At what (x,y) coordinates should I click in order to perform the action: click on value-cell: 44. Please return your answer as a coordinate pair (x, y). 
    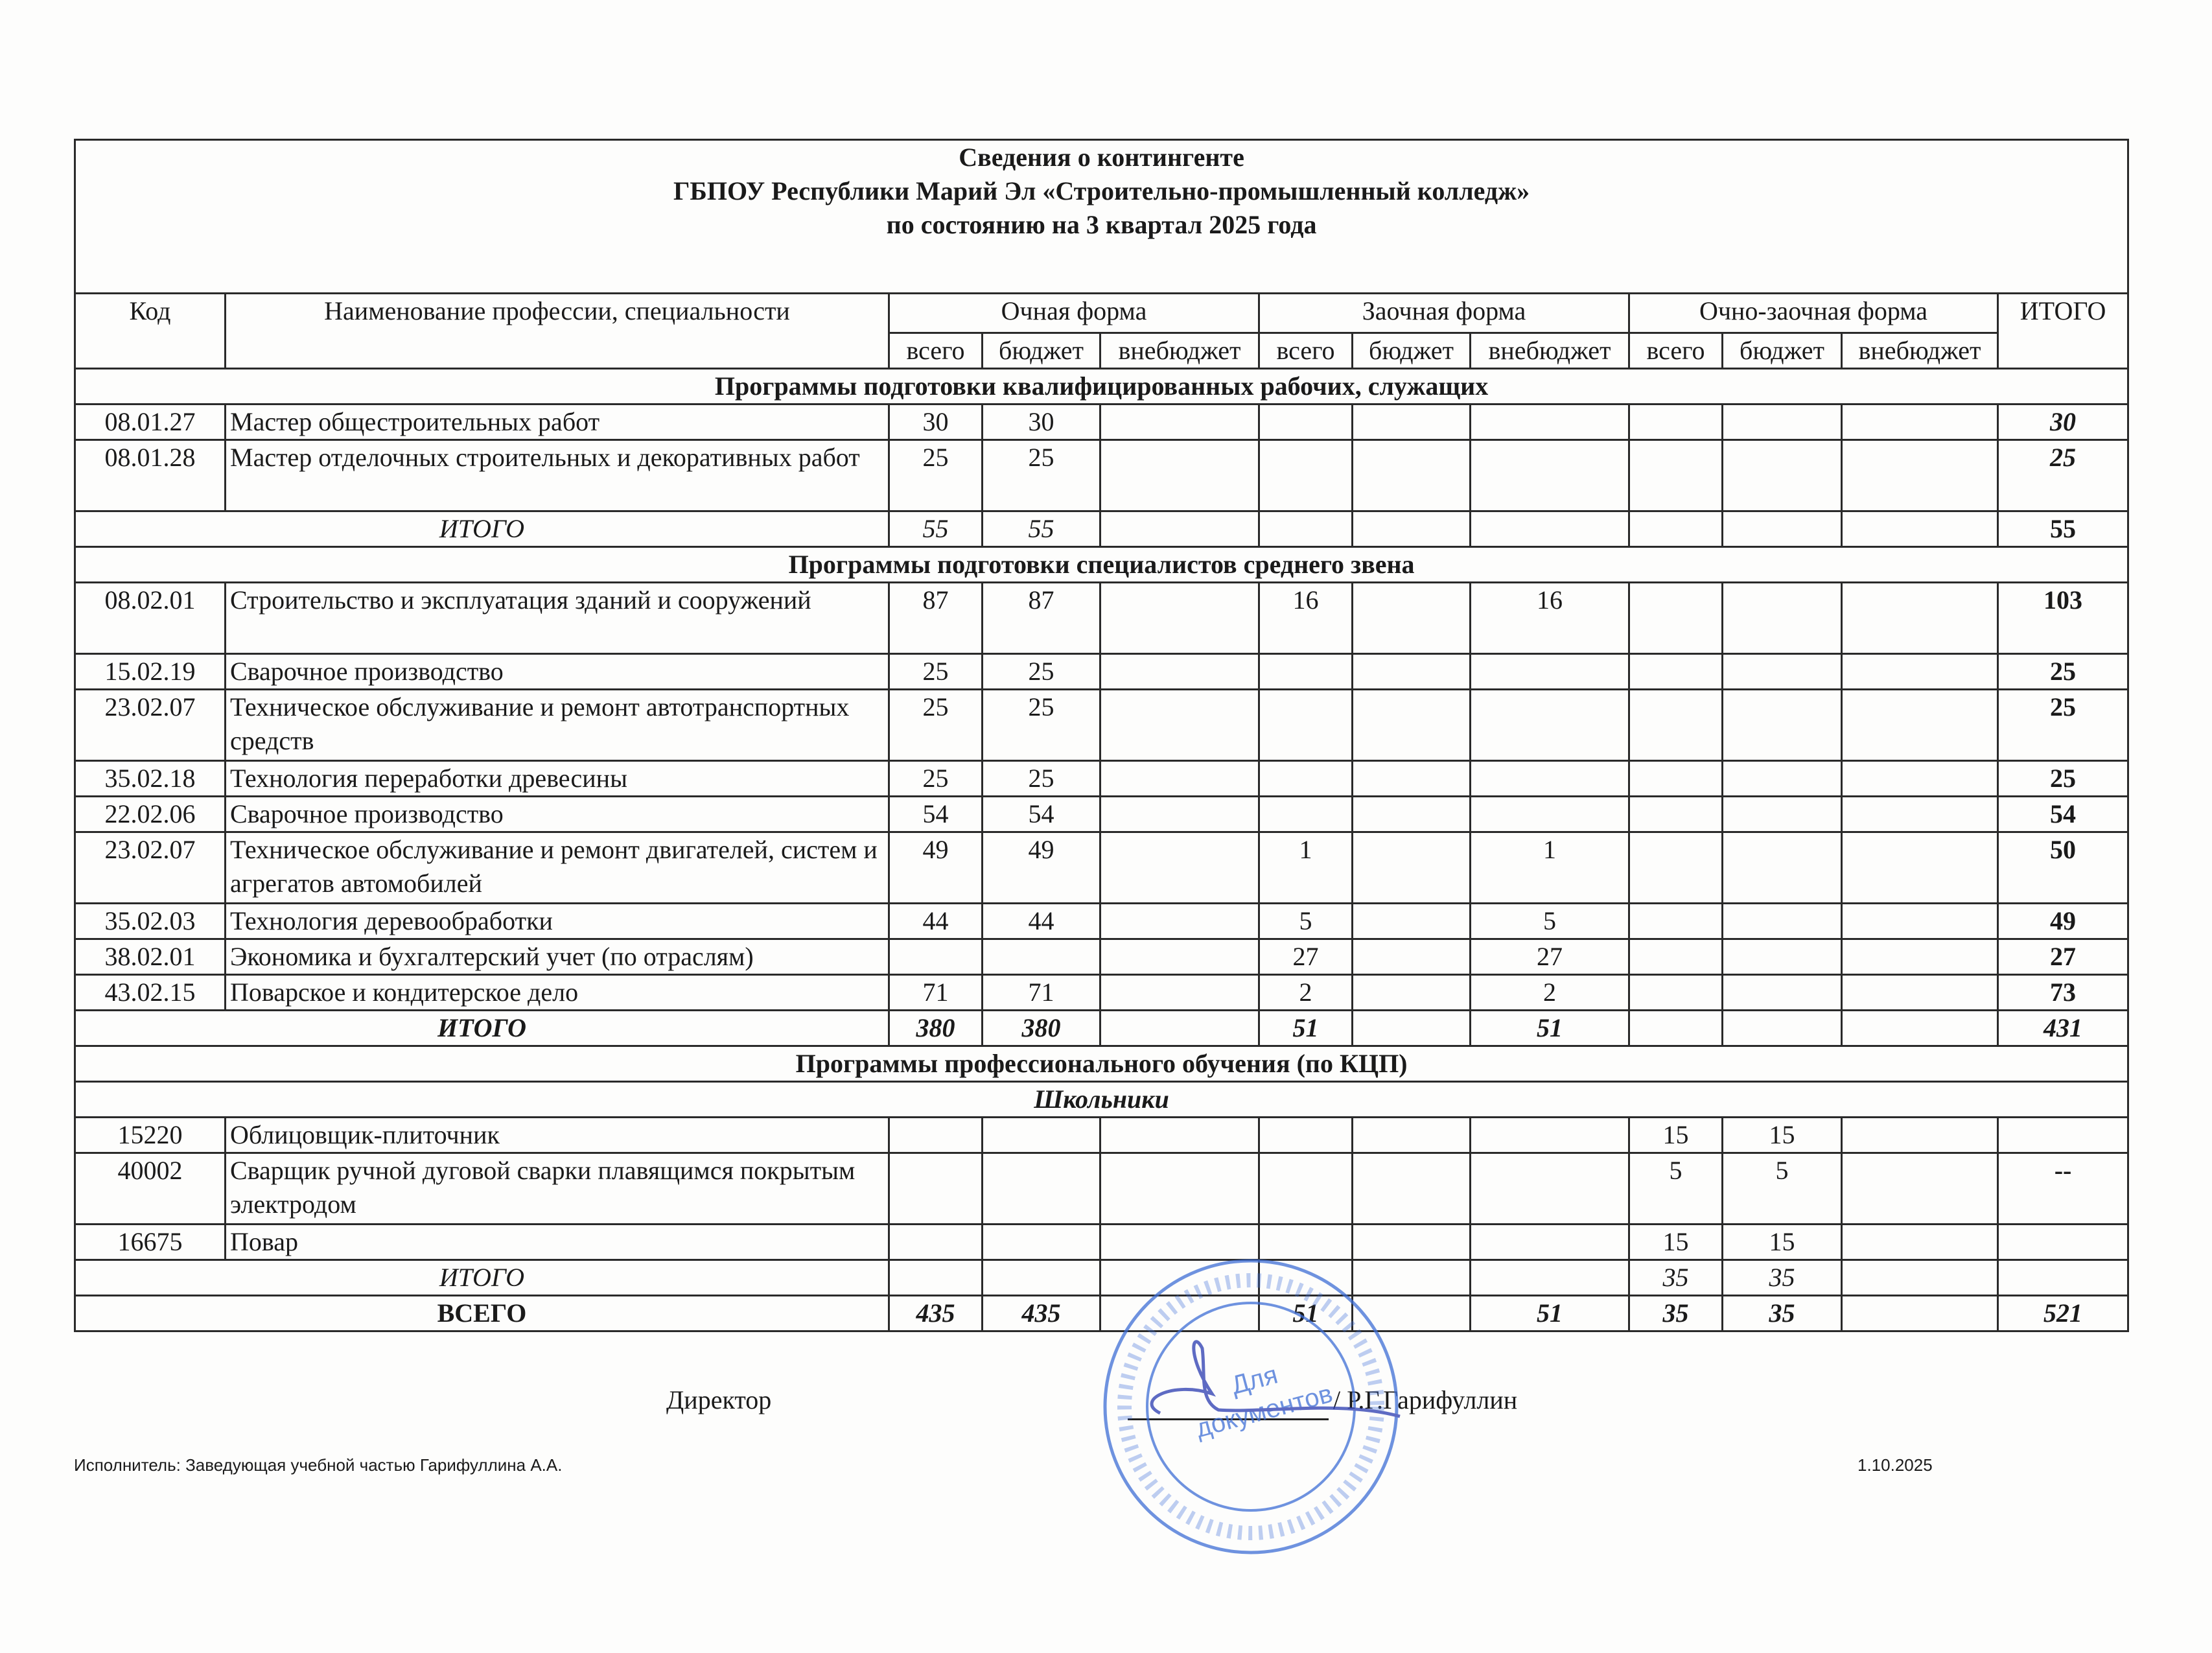
    Looking at the image, I should click on (935, 921).